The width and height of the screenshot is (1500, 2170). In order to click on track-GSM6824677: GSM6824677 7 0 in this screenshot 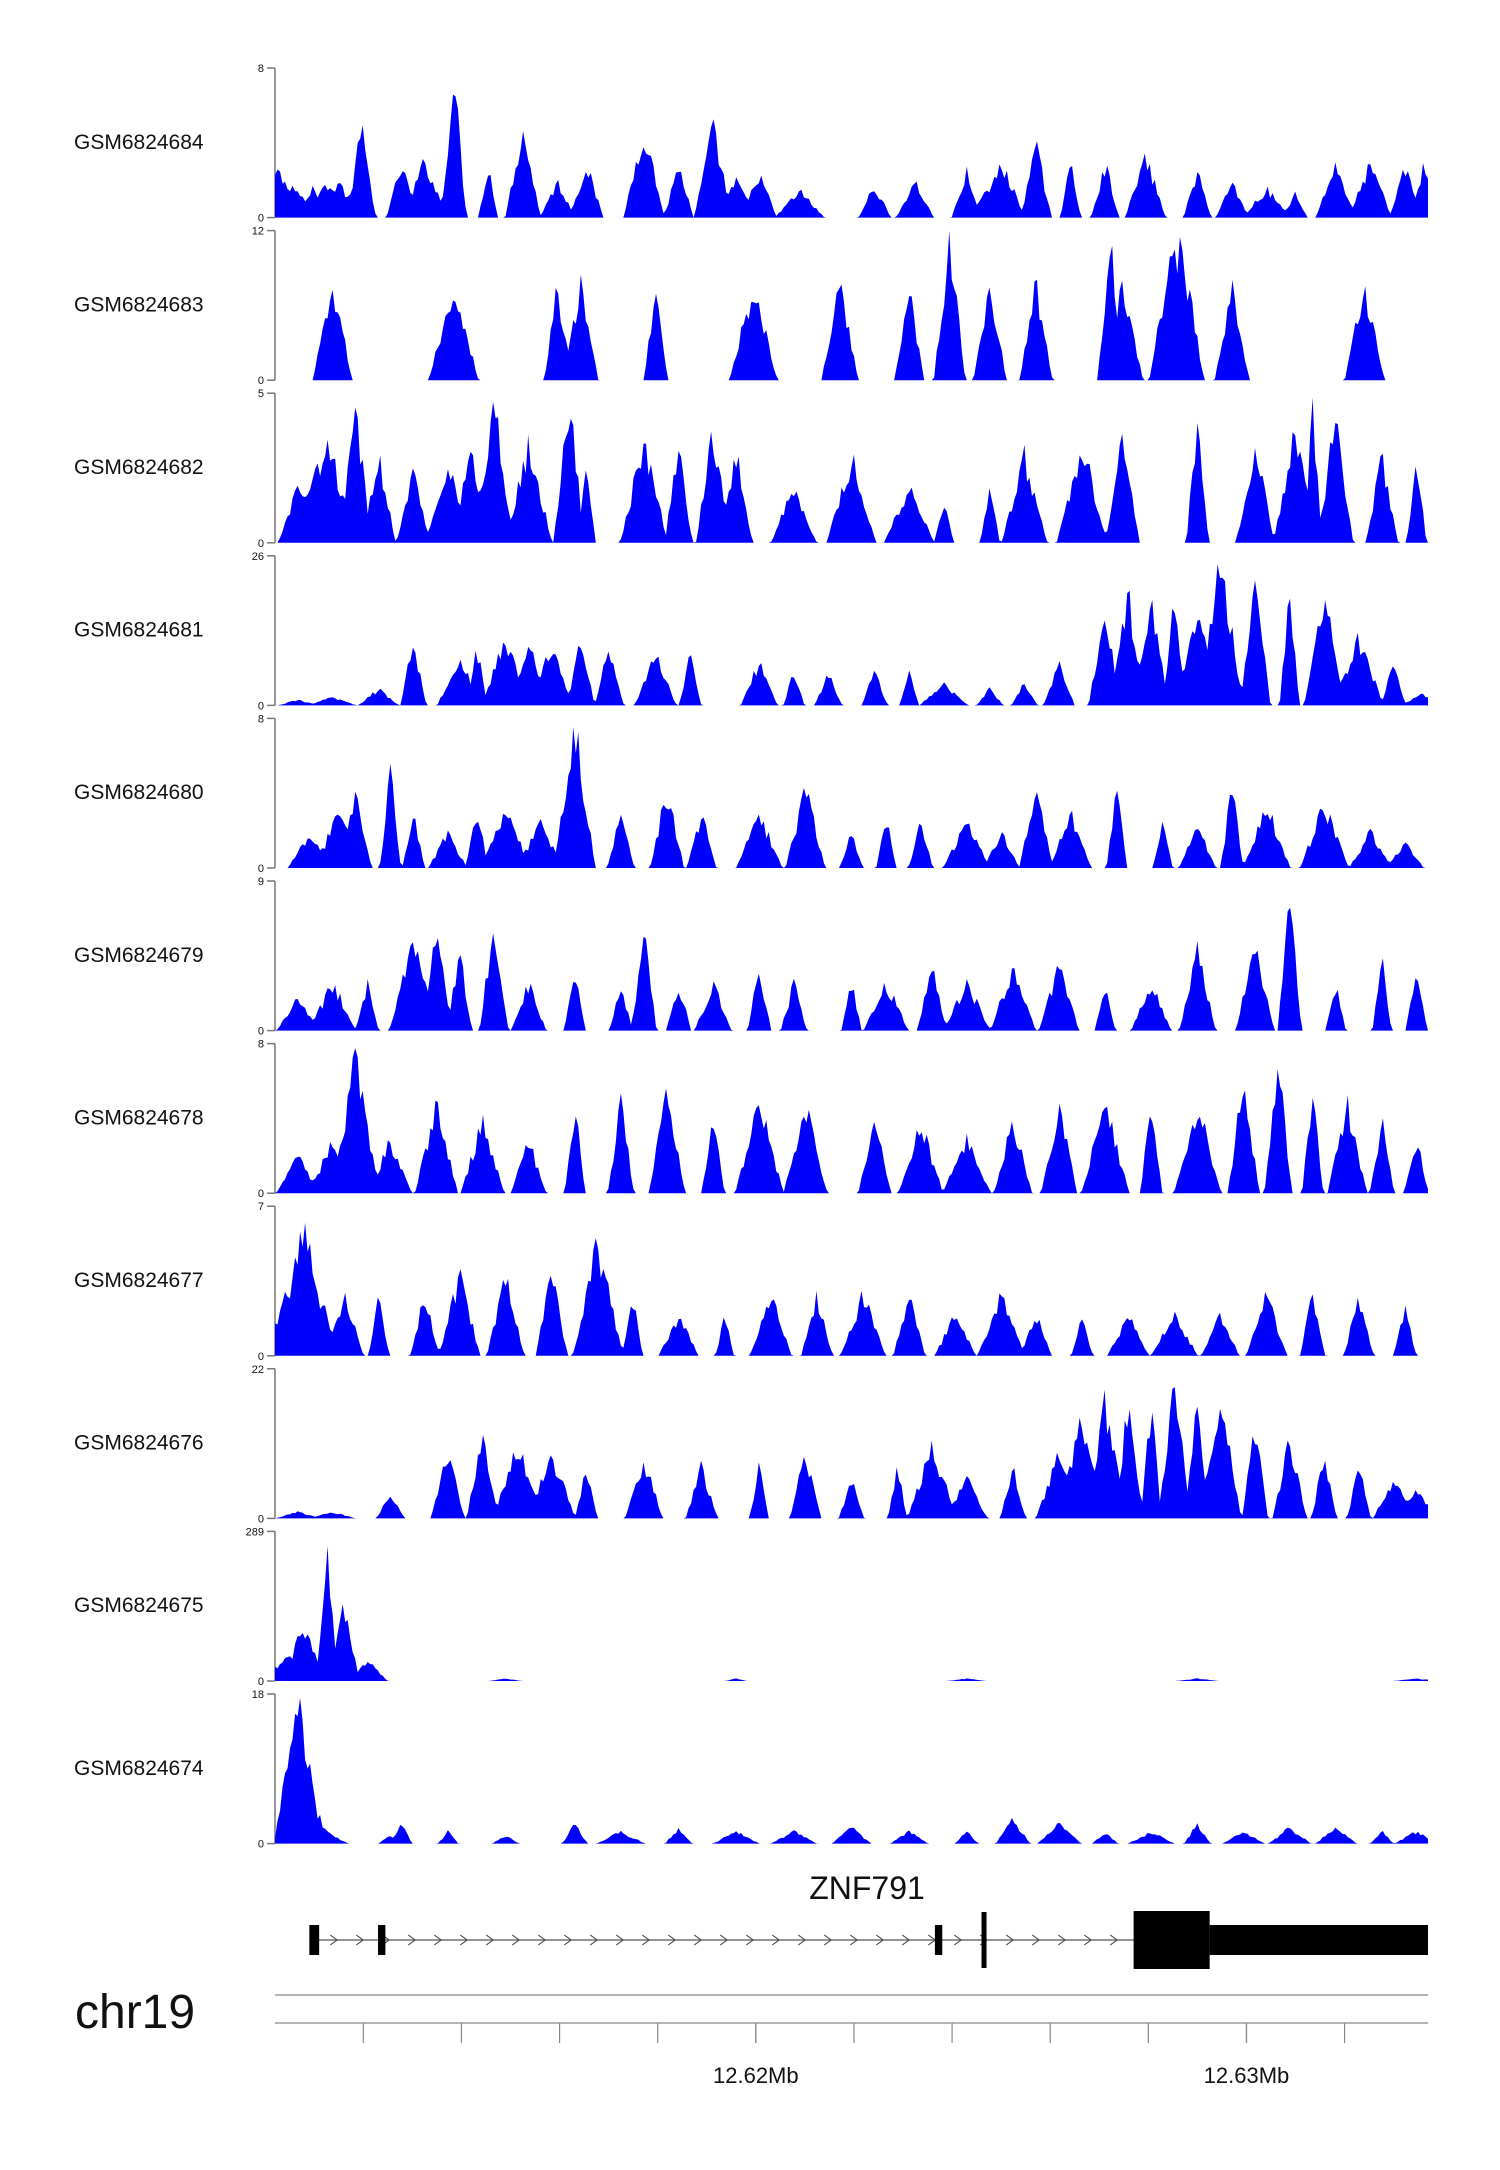, I will do `click(751, 1282)`.